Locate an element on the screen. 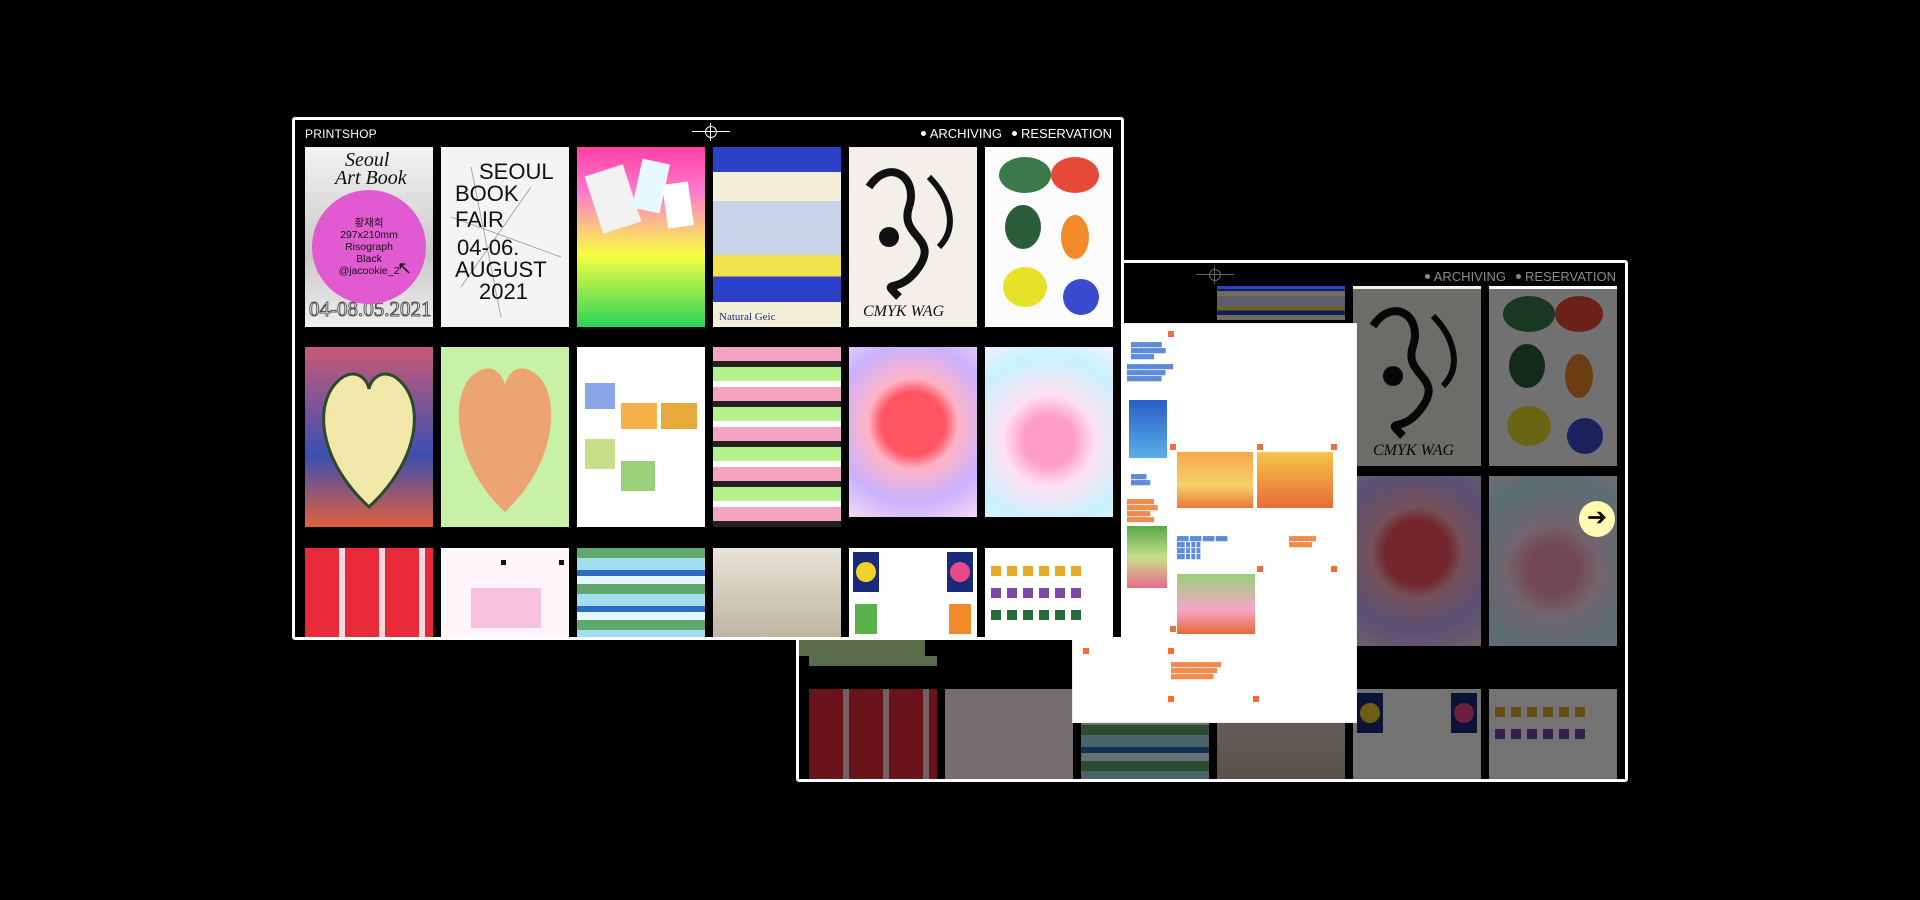  ink-color: Black is located at coordinates (369, 259).